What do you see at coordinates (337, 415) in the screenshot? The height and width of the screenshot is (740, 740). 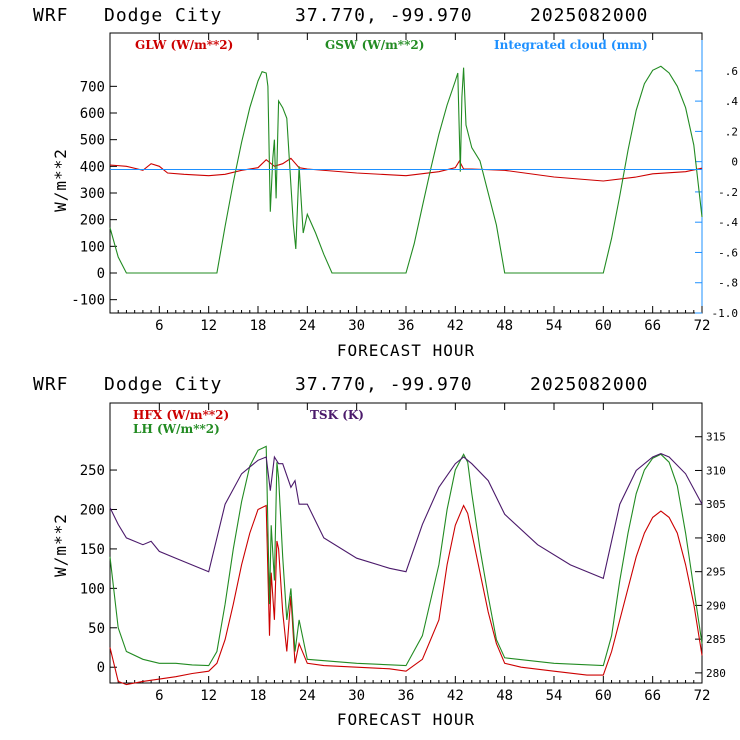 I see `legend-tsk: TSK (K)` at bounding box center [337, 415].